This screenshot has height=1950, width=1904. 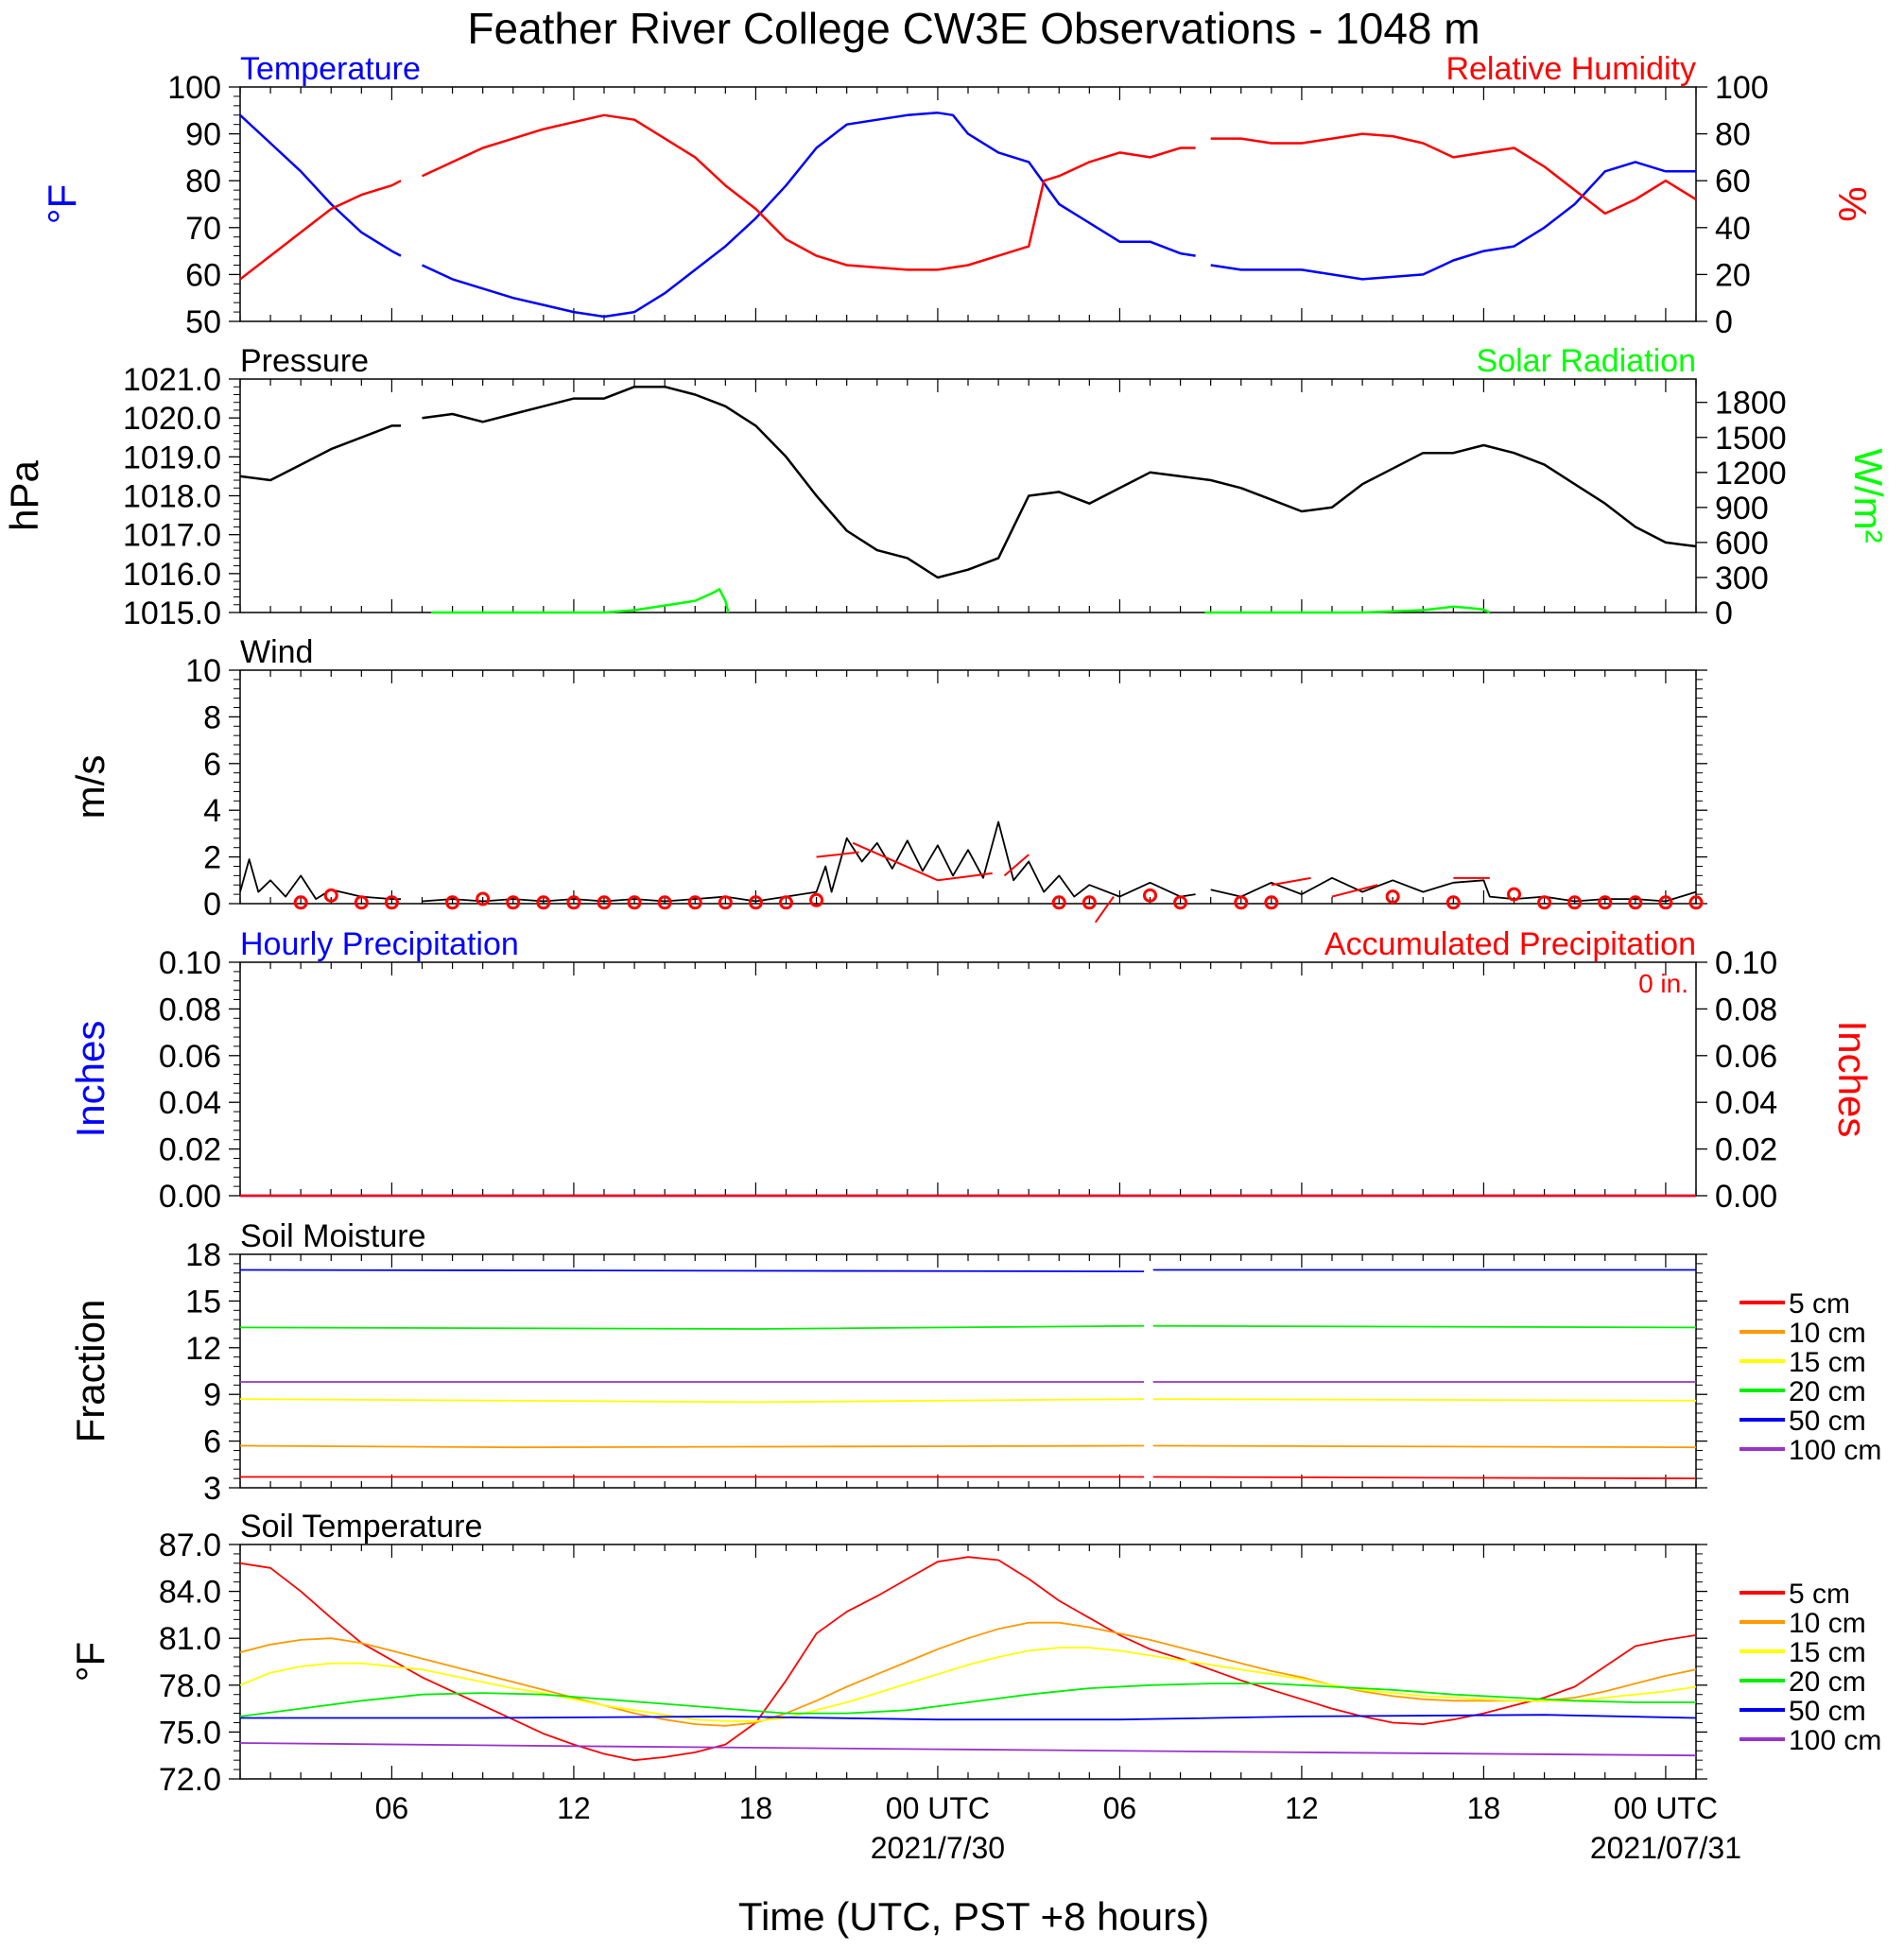 I want to click on y-tick-label-left: 1015.0, so click(x=172, y=613).